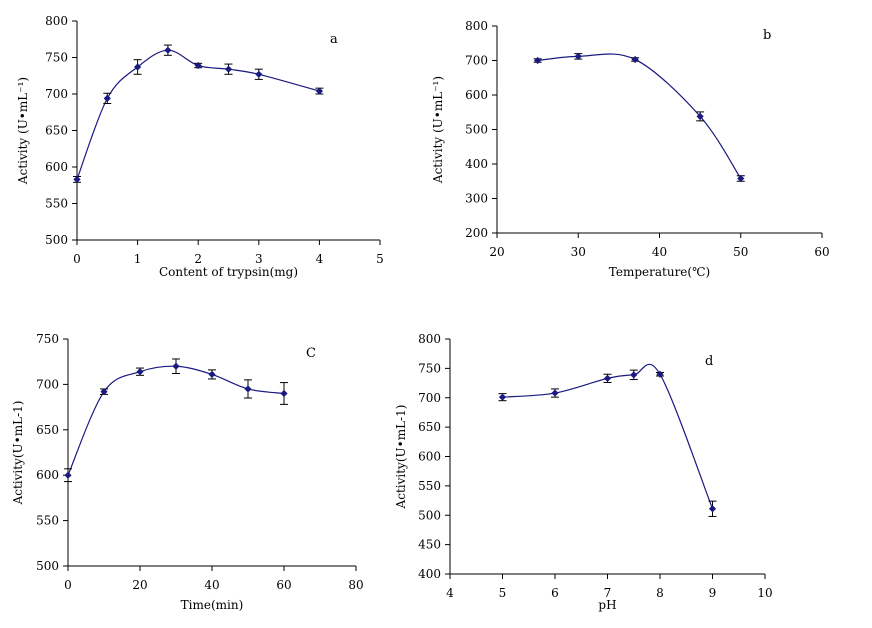 The height and width of the screenshot is (628, 872). Describe the element at coordinates (740, 252) in the screenshot. I see `x-tick-label: 50` at that location.